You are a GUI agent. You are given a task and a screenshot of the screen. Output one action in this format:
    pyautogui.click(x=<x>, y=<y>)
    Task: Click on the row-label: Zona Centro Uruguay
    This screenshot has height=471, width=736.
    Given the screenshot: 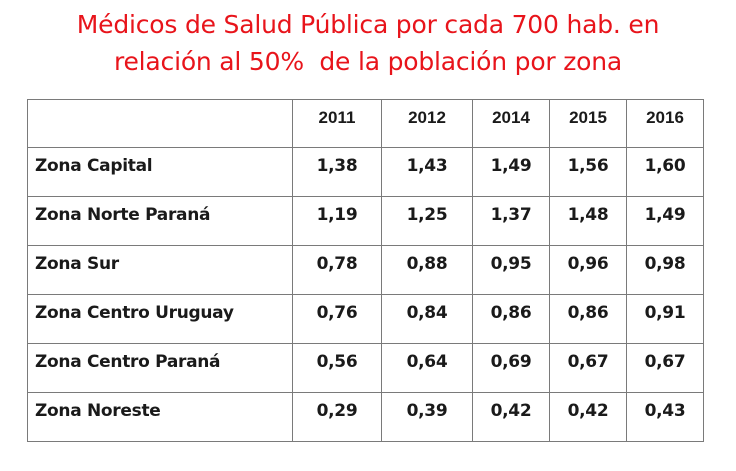 What is the action you would take?
    pyautogui.click(x=160, y=319)
    